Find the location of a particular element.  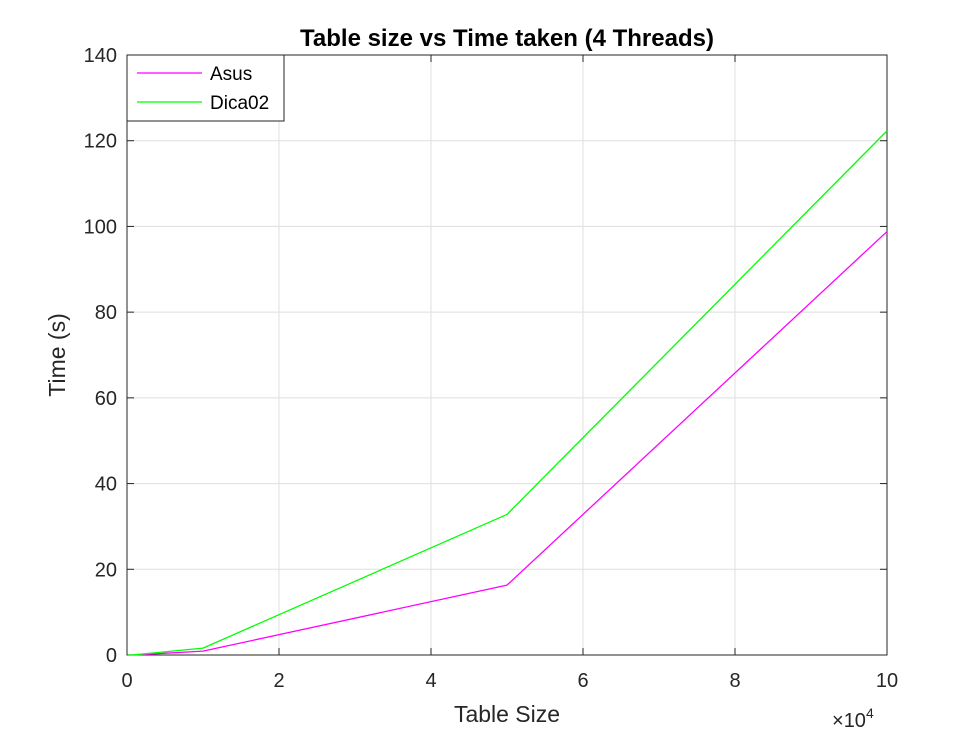

x-tick-label: 4 is located at coordinates (430, 681).